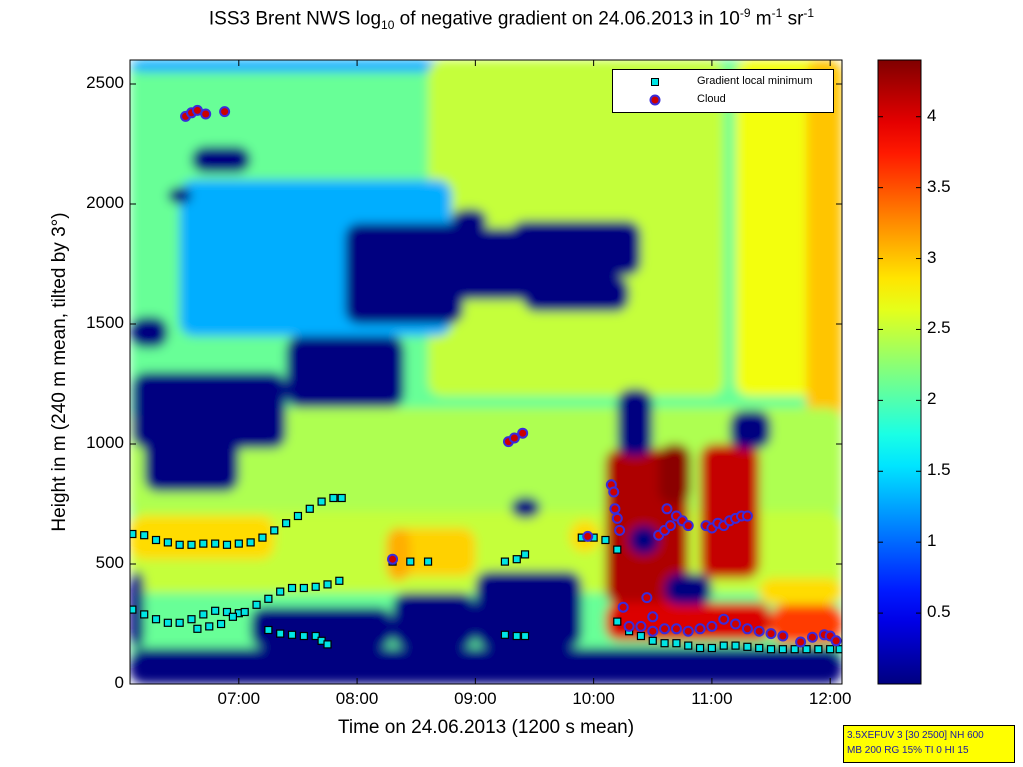 The image size is (1023, 767). I want to click on title-unit-sr: sr, so click(793, 19).